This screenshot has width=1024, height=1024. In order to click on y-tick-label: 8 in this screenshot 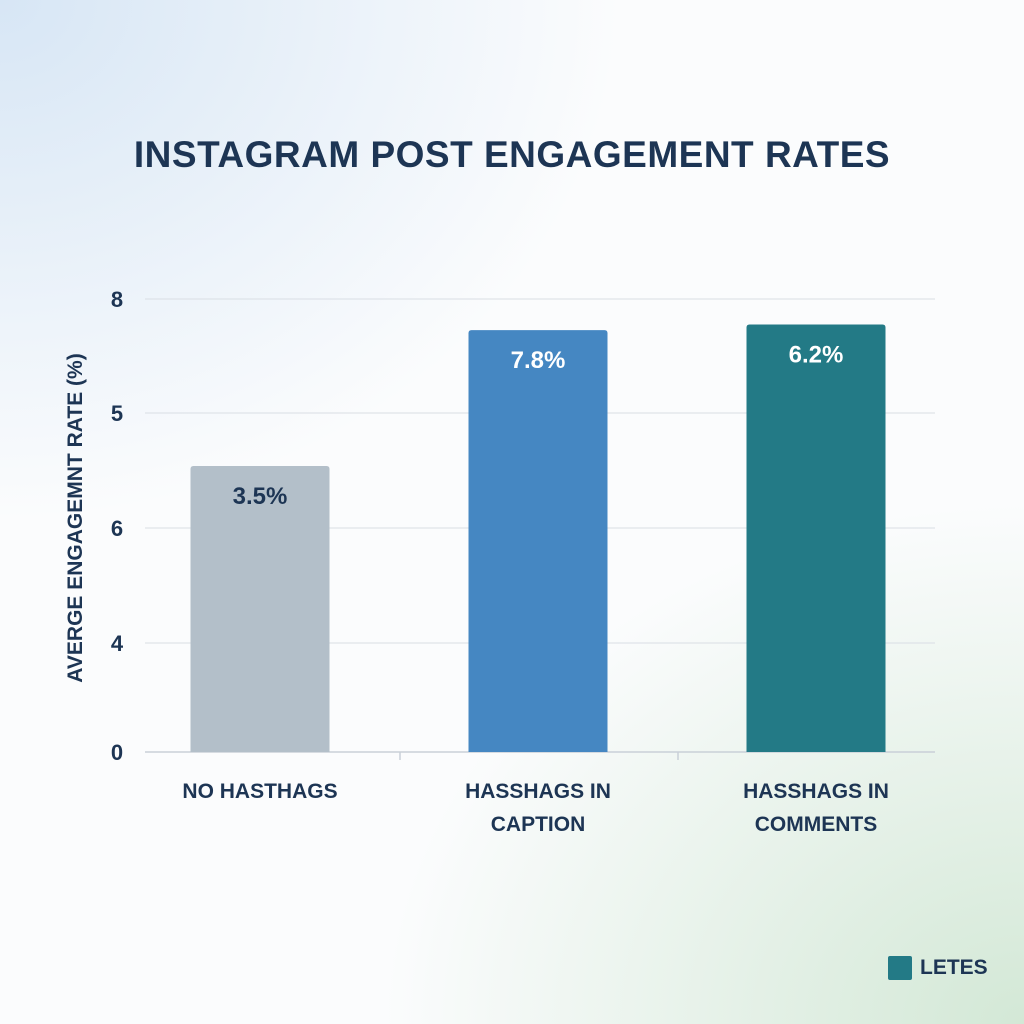, I will do `click(117, 299)`.